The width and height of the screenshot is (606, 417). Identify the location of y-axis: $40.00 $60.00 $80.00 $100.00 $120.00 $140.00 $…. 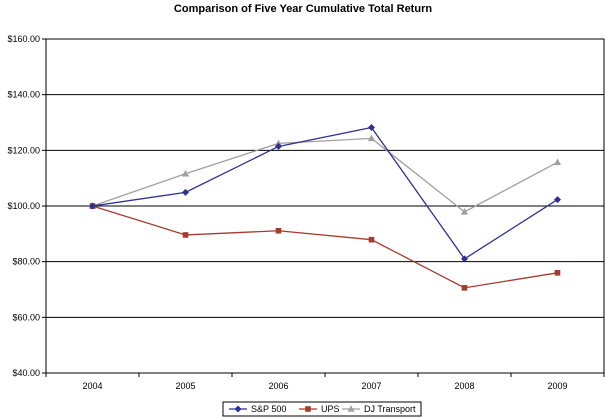
(26, 206).